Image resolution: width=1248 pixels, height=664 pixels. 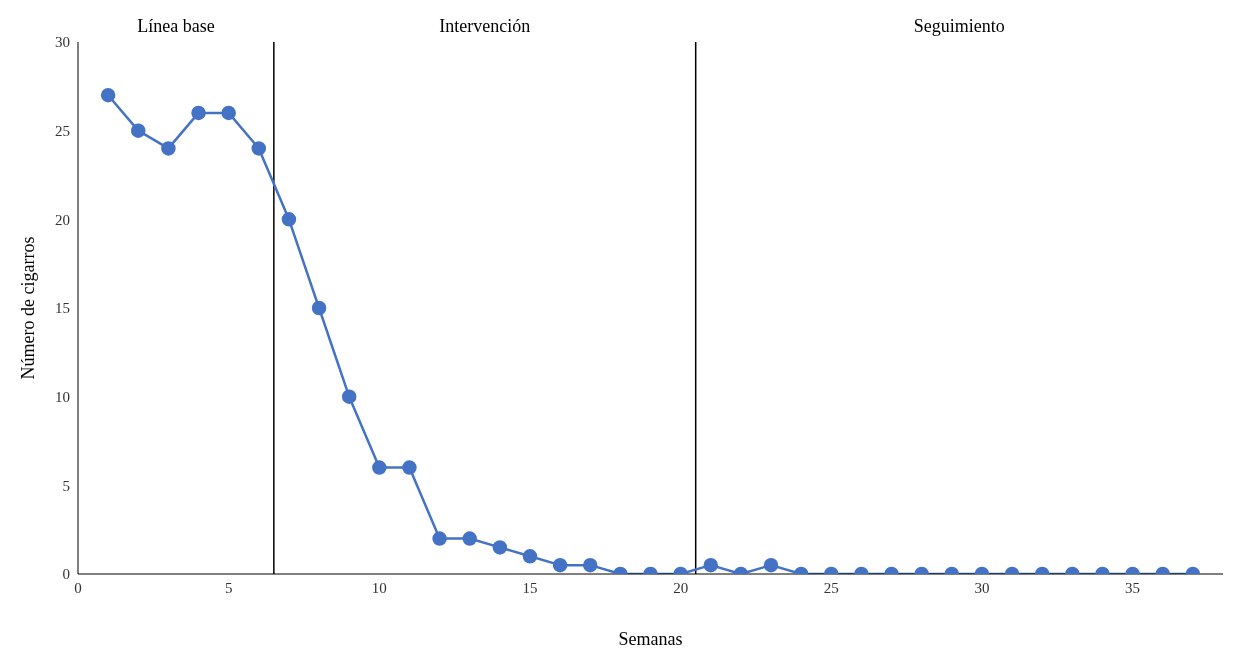 What do you see at coordinates (62, 42) in the screenshot?
I see `y-tick-label: 30` at bounding box center [62, 42].